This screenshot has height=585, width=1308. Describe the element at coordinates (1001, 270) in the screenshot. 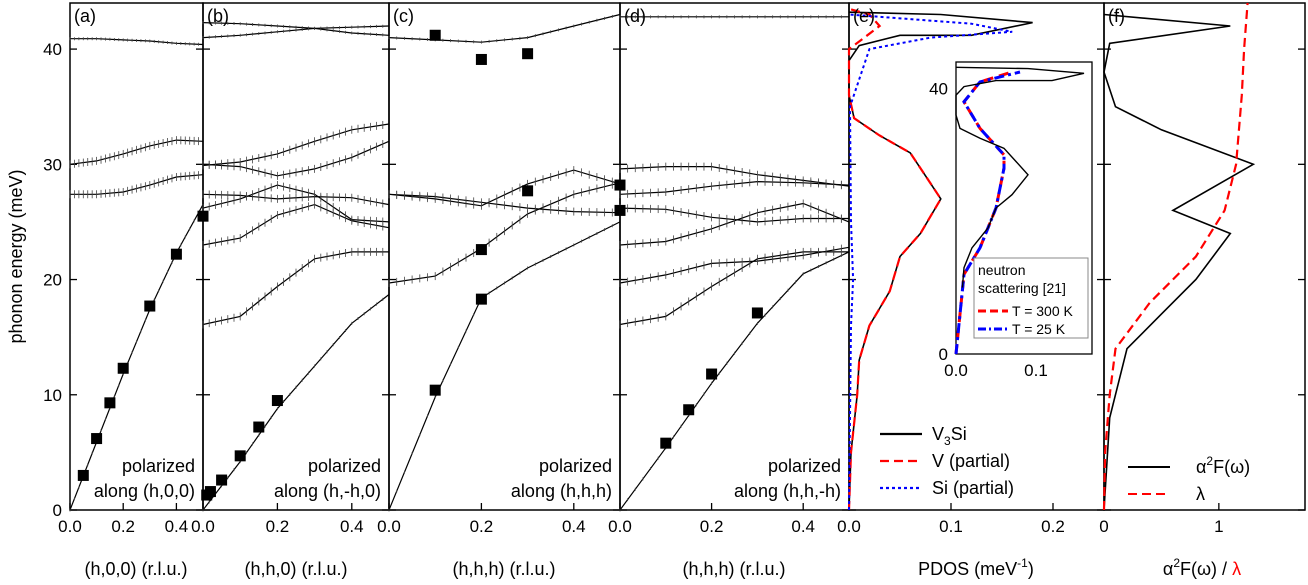

I see `inset-legend-title1: neutron` at that location.